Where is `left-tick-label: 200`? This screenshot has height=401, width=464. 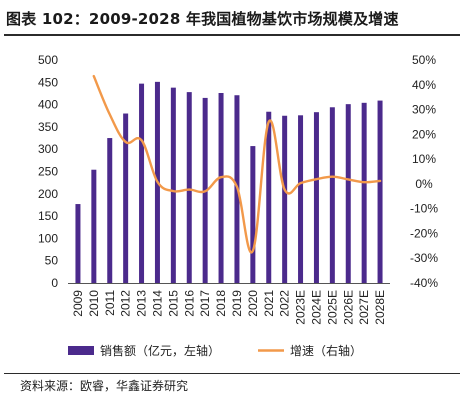 left-tick-label: 200 is located at coordinates (48, 194).